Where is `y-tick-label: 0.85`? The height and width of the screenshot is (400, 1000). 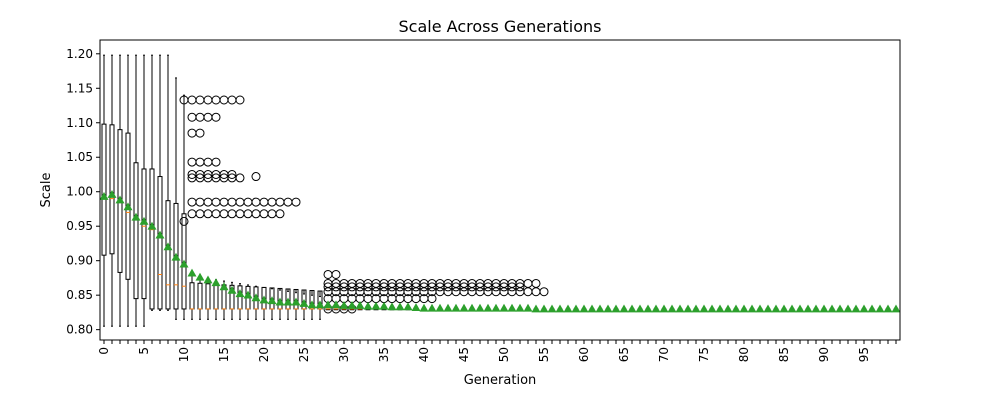
y-tick-label: 0.85 is located at coordinates (79, 295).